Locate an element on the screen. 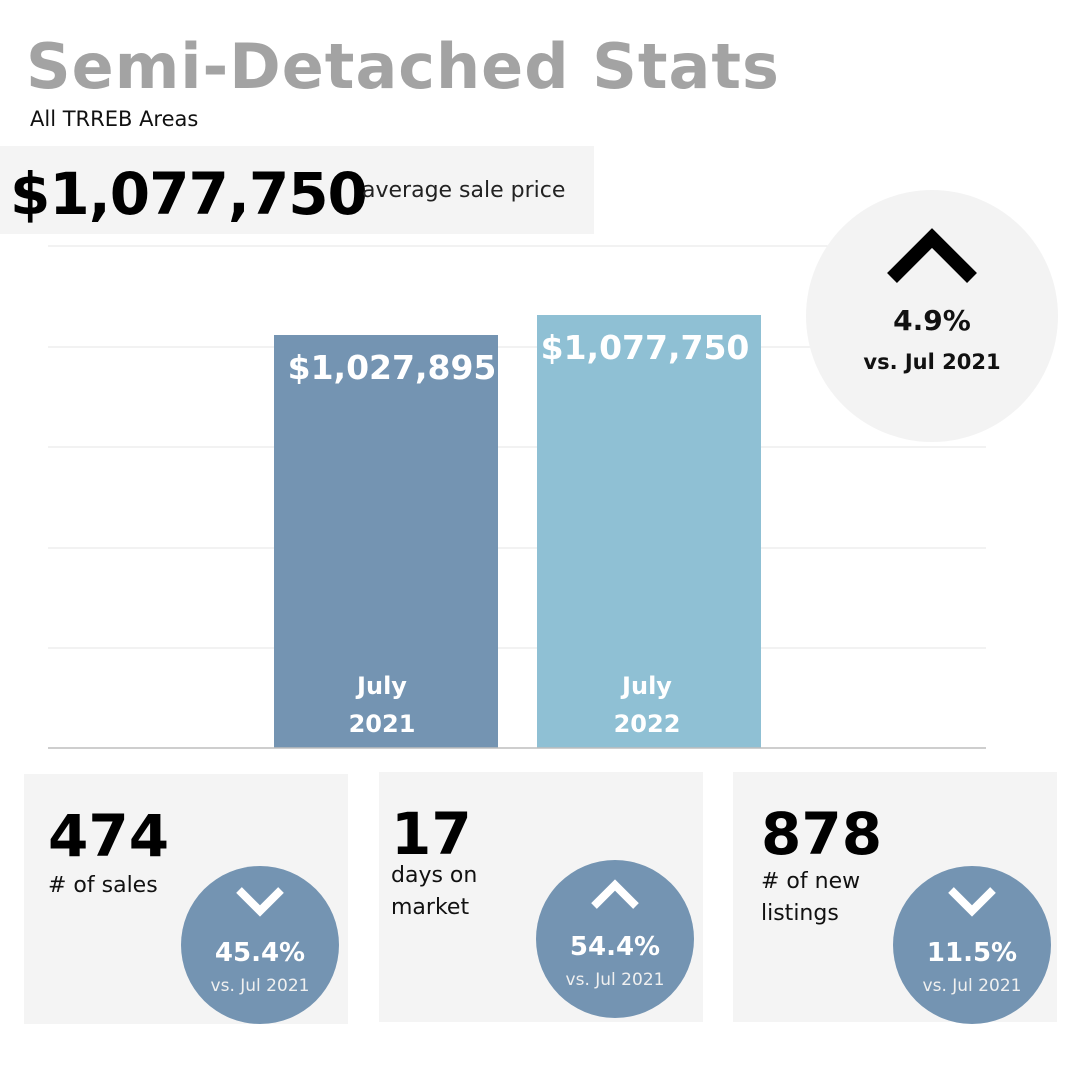 This screenshot has height=1080, width=1080. page-subtitle: All TRREB Areas is located at coordinates (114, 119).